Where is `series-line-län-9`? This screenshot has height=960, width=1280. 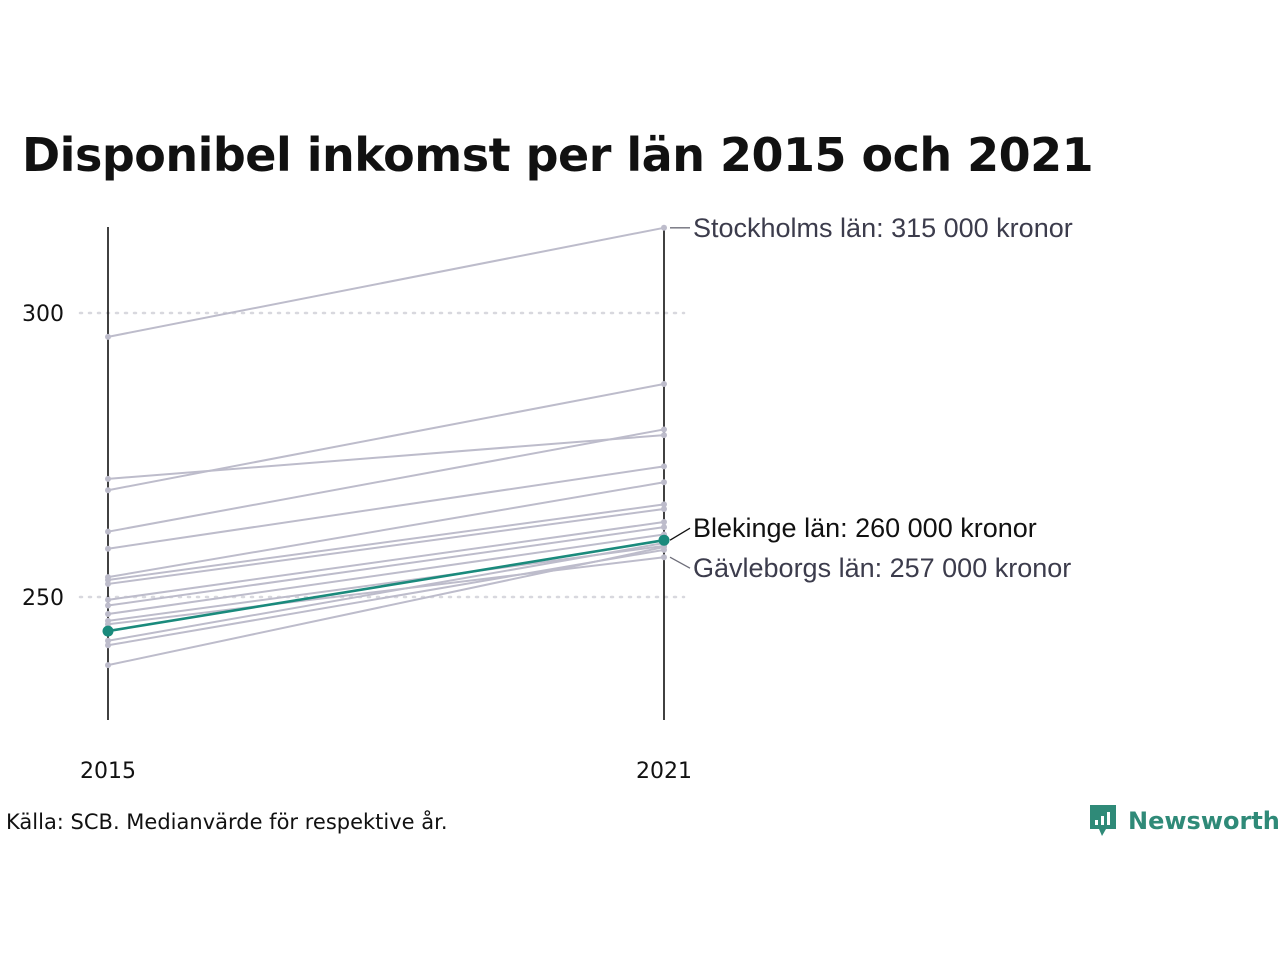 series-line-län-9 is located at coordinates (386, 561).